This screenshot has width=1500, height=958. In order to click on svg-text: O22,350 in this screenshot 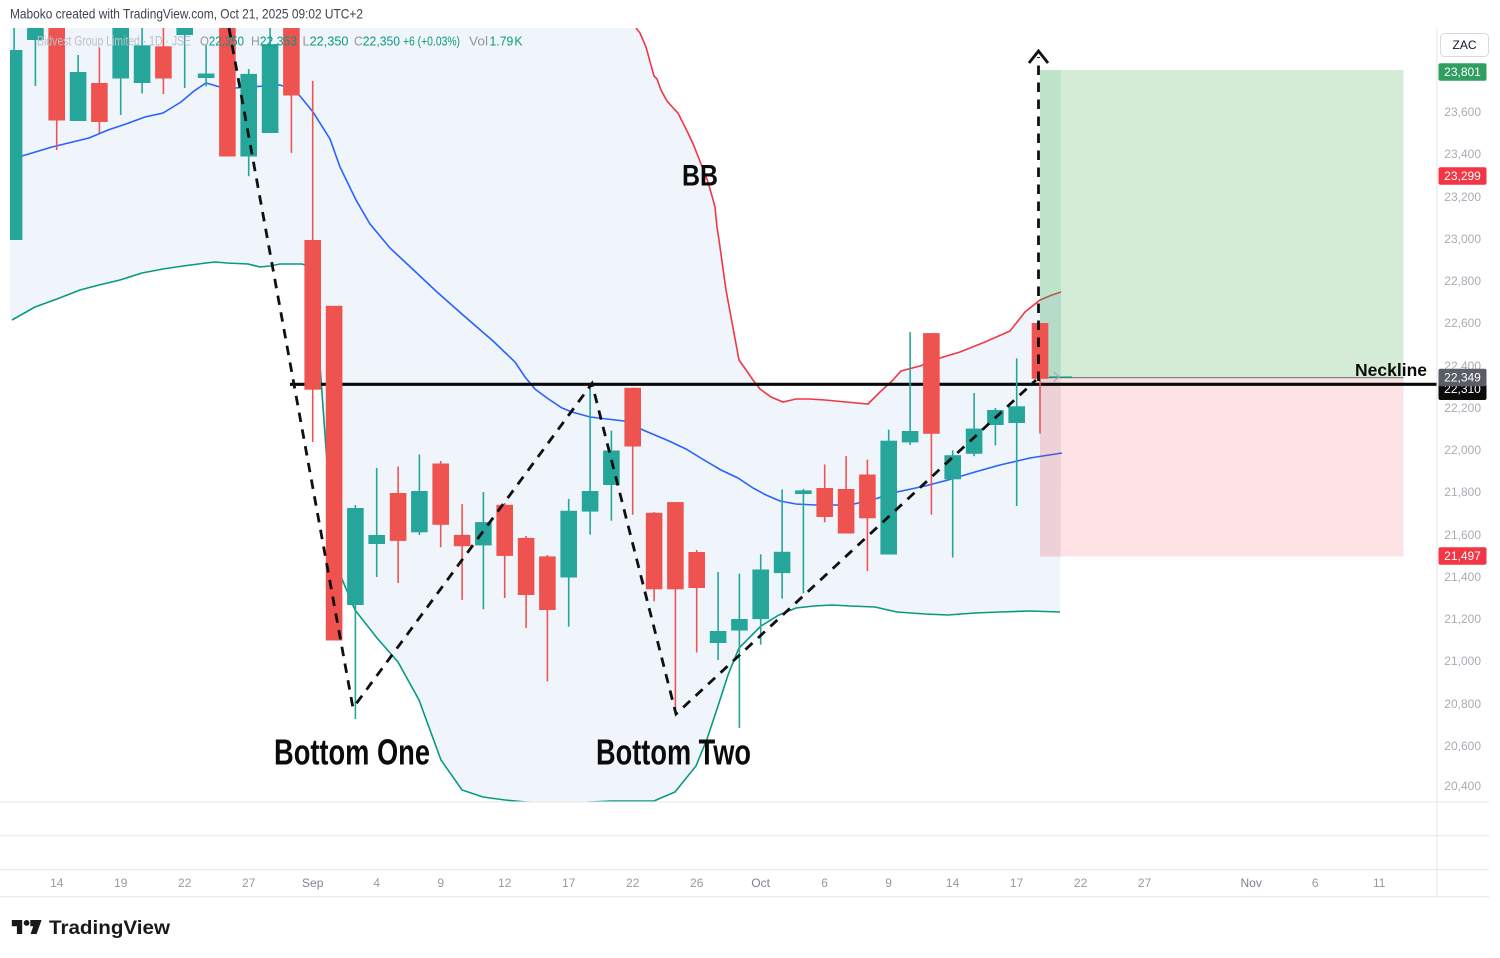, I will do `click(222, 41)`.